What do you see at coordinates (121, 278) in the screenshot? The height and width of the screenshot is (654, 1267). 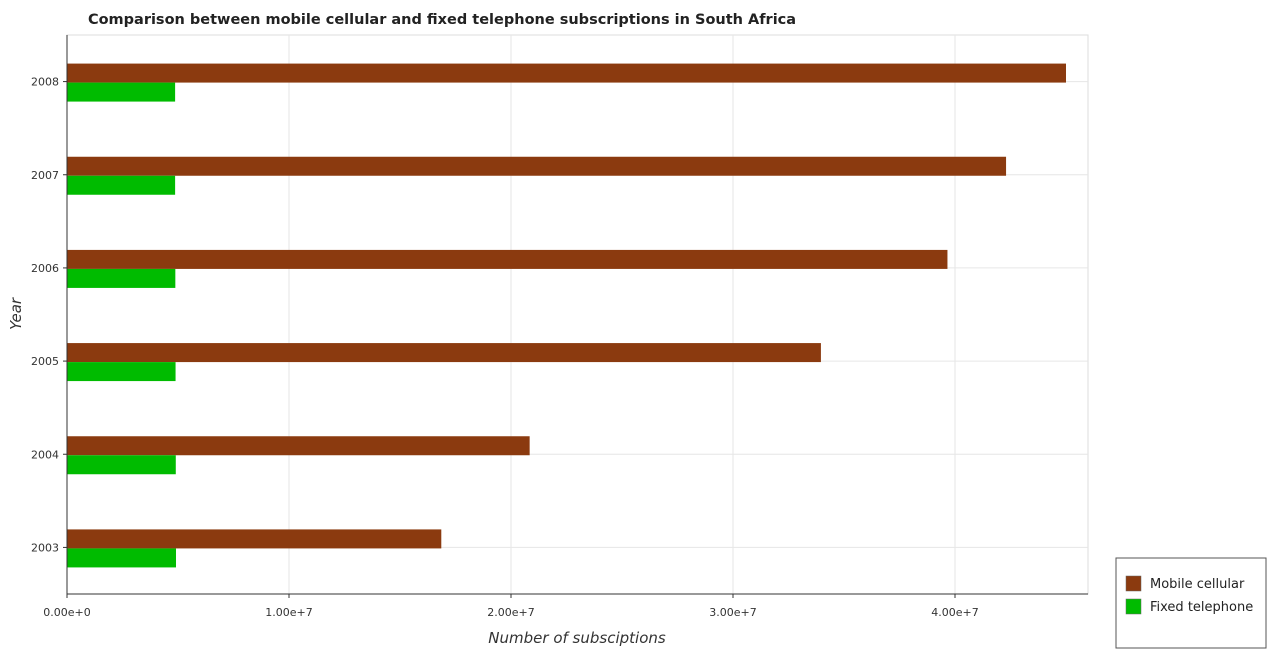 I see `bar-fixed-telephone-2006` at bounding box center [121, 278].